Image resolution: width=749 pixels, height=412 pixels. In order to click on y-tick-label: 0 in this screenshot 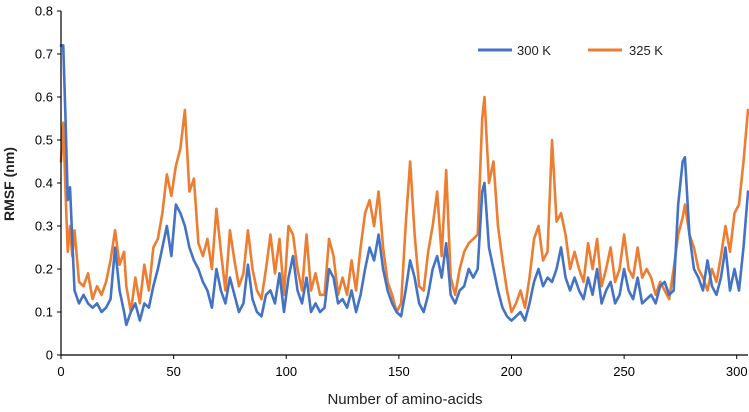, I will do `click(49, 355)`.